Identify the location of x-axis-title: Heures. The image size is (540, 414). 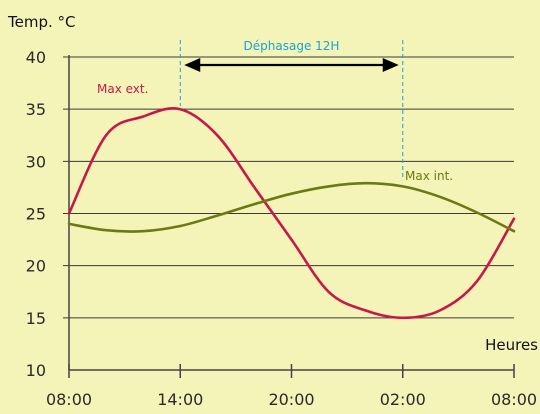
(511, 345).